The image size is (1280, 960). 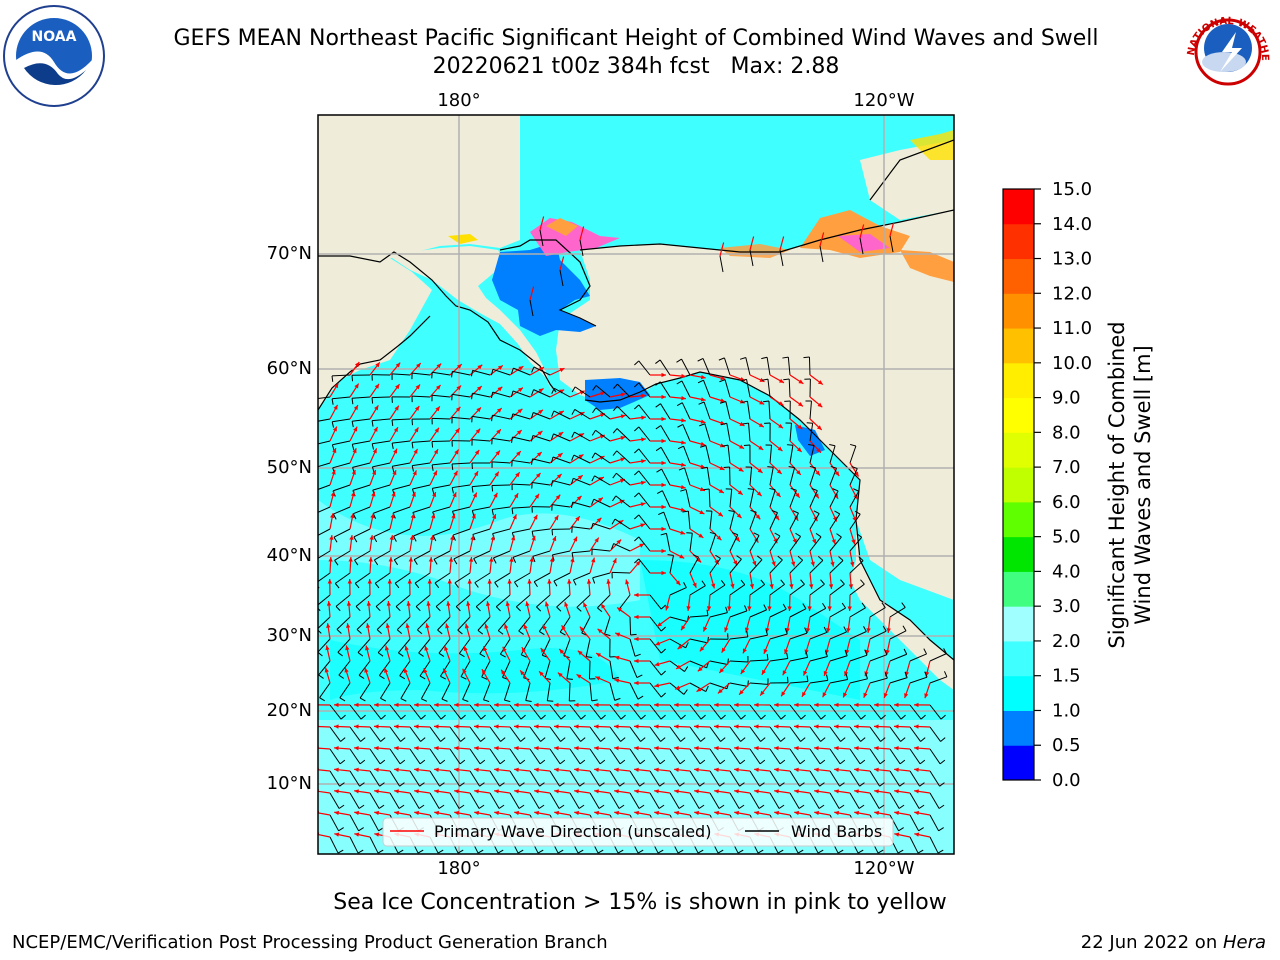 I want to click on legend-box, so click(x=638, y=832).